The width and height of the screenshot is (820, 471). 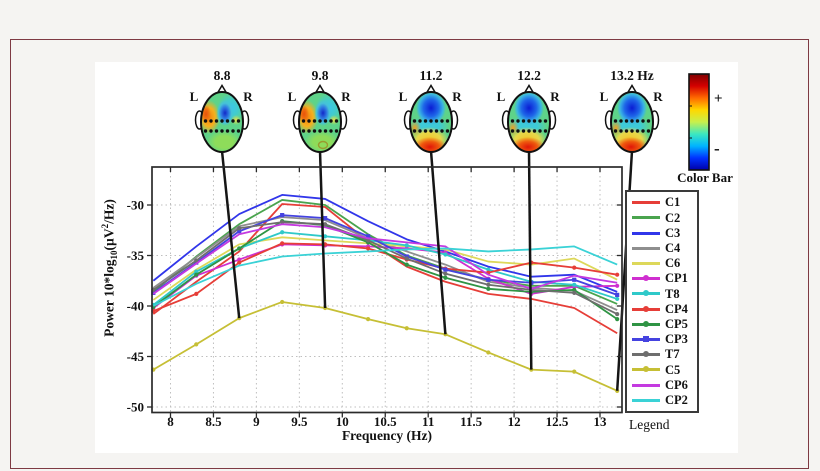 I want to click on legend-label: C4, so click(x=673, y=247).